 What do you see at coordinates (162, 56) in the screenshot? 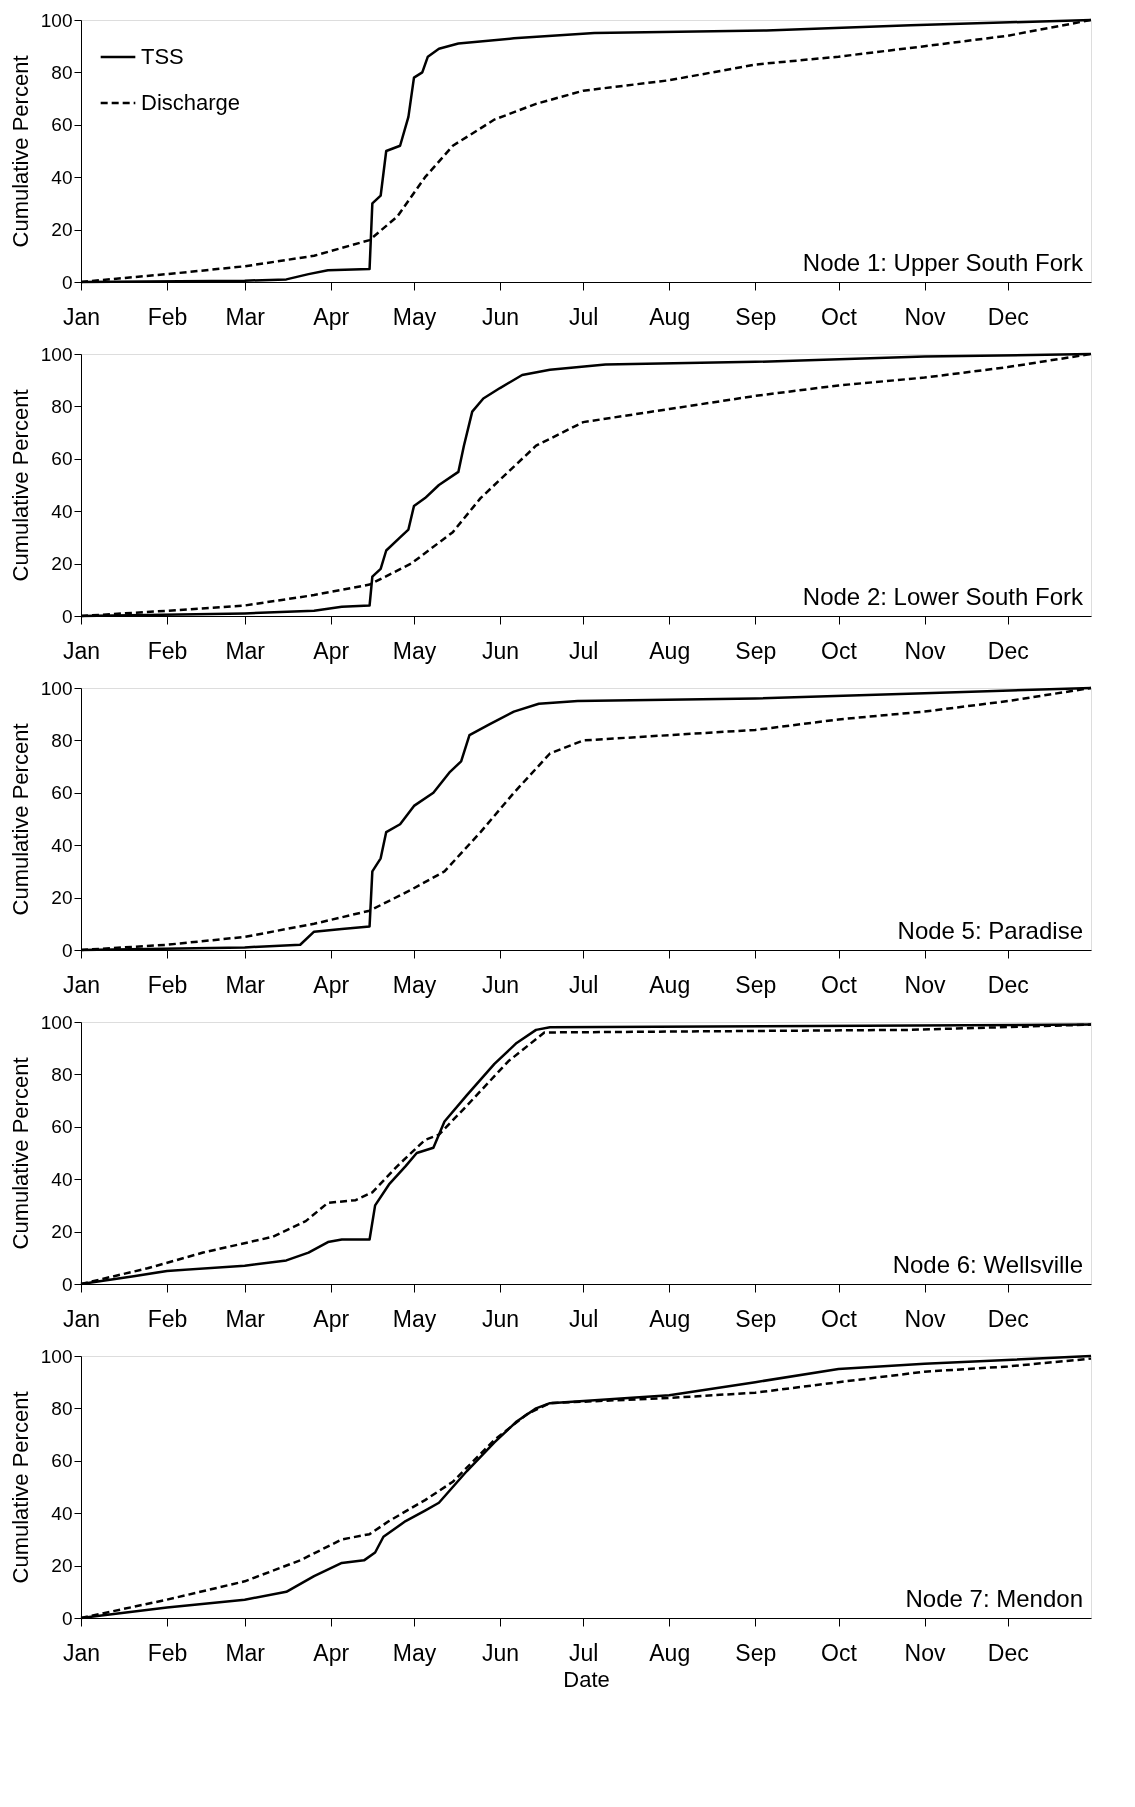
I see `legend-label: TSS` at bounding box center [162, 56].